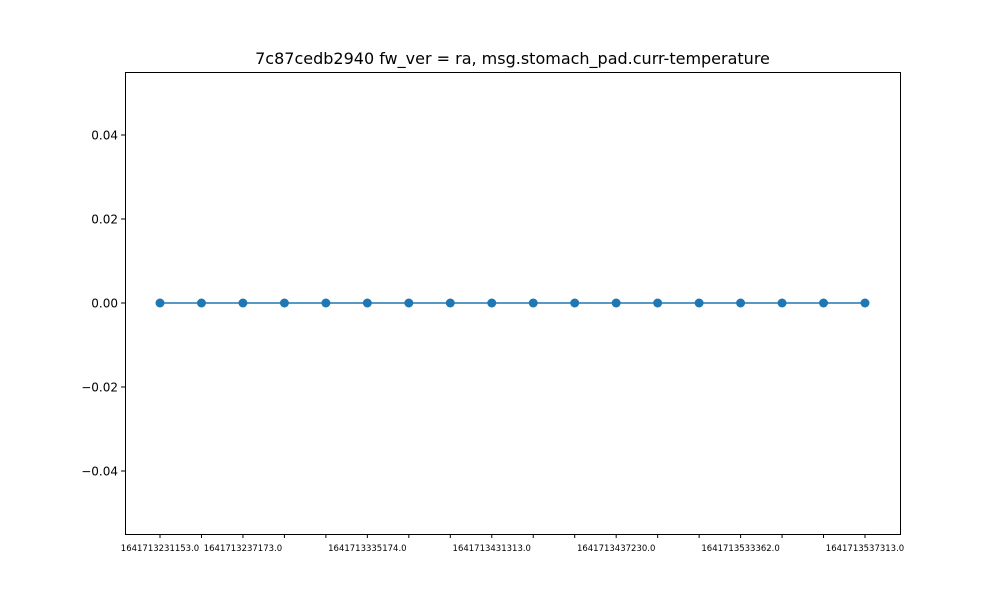 Image resolution: width=1000 pixels, height=600 pixels. What do you see at coordinates (160, 549) in the screenshot?
I see `x-tick-label: 1641713231153.0` at bounding box center [160, 549].